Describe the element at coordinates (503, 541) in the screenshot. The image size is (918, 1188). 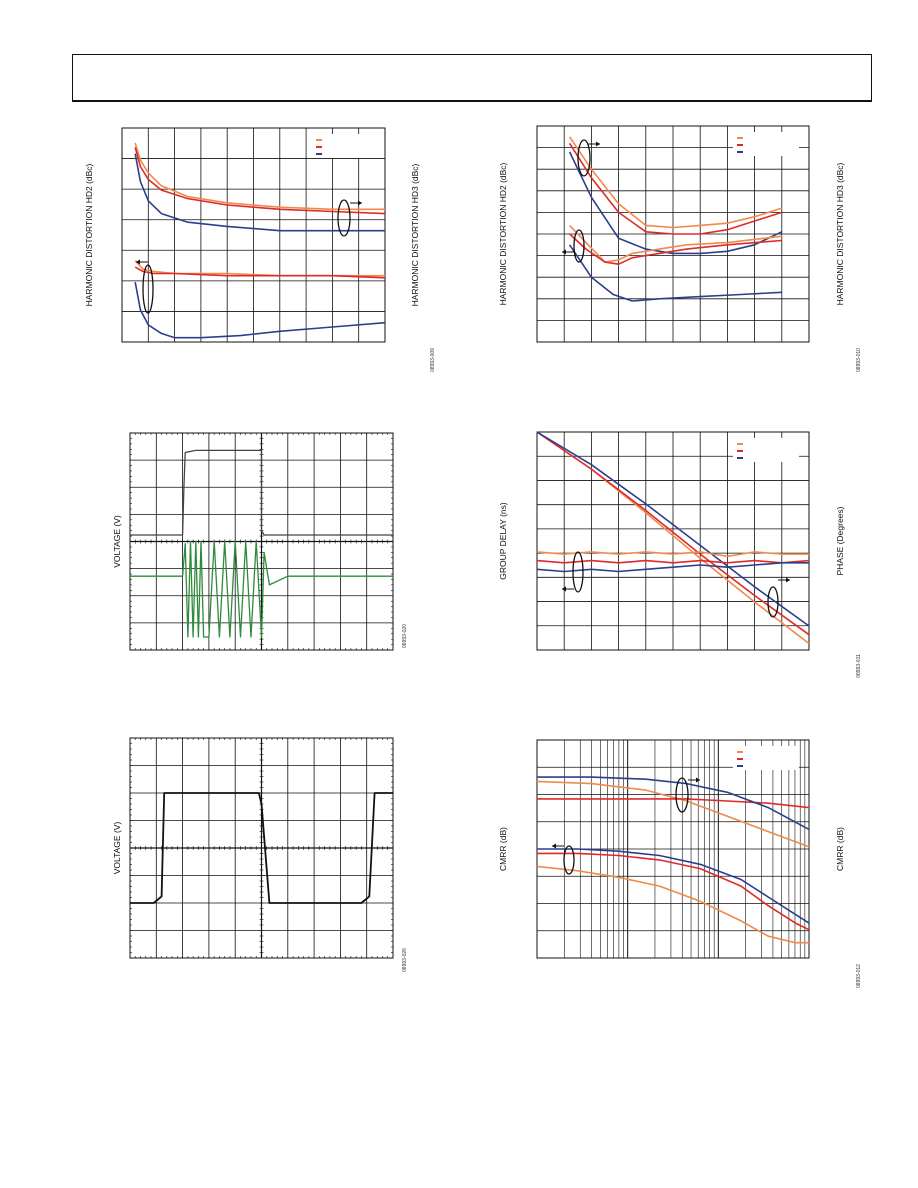
I see `y-axis-label-left: GROUP DELAY (ns)` at that location.